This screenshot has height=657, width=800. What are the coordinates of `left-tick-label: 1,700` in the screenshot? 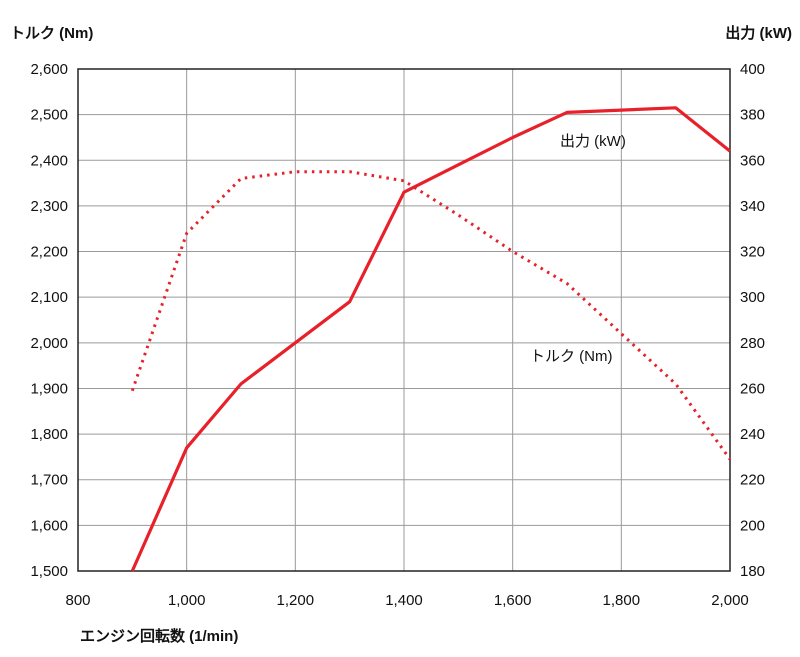 It's located at (49, 480).